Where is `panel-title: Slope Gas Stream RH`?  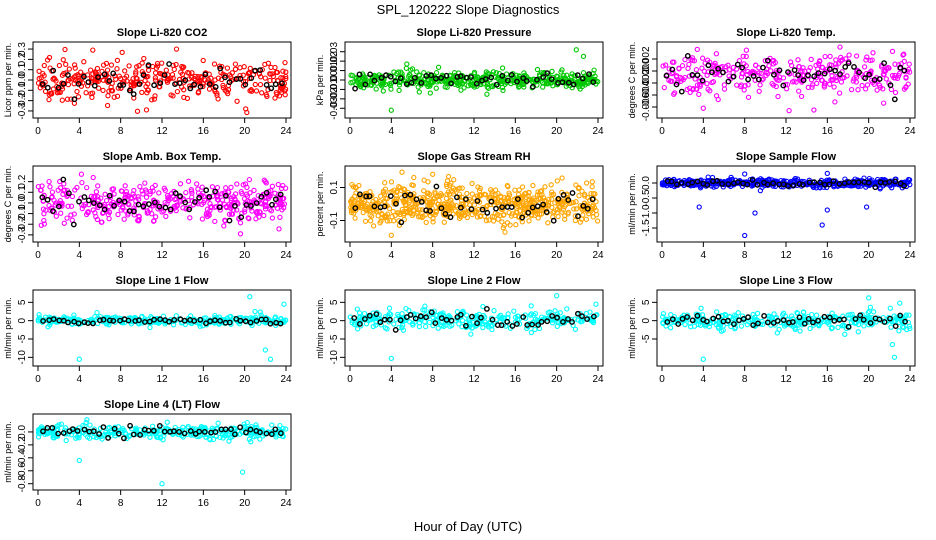 panel-title: Slope Gas Stream RH is located at coordinates (473, 157).